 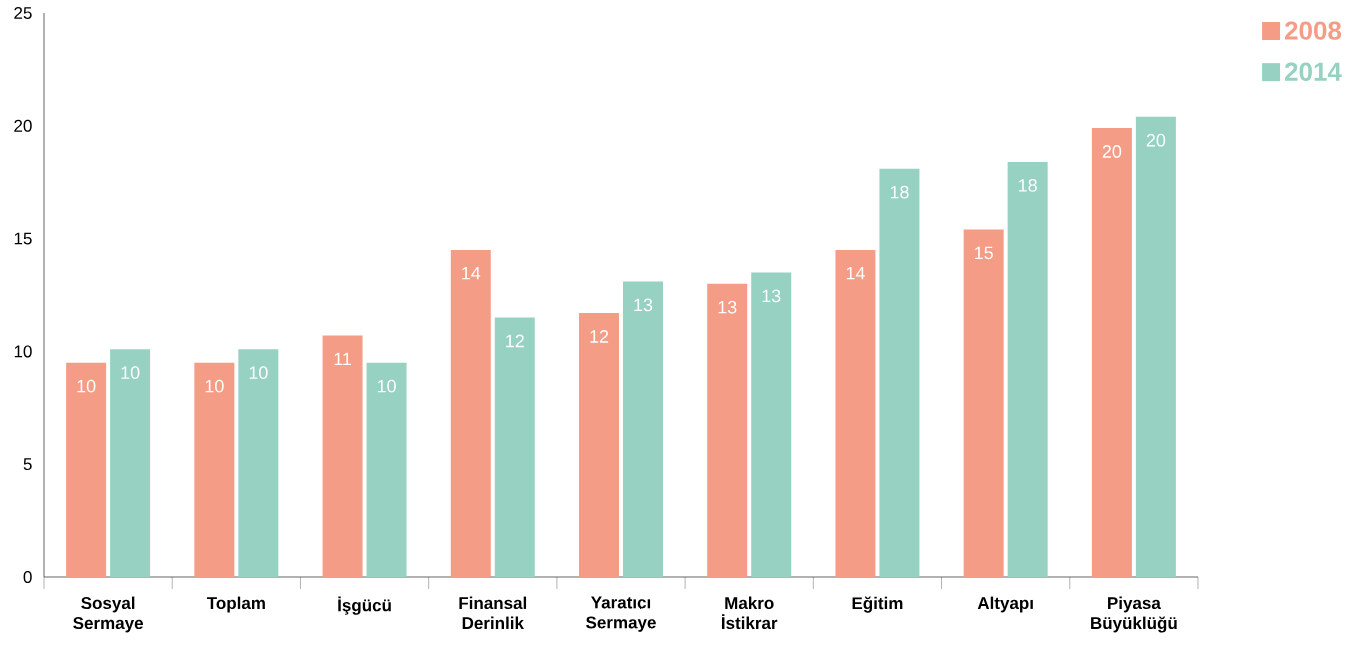 I want to click on x-tick-label: Eğitim, so click(x=877, y=604).